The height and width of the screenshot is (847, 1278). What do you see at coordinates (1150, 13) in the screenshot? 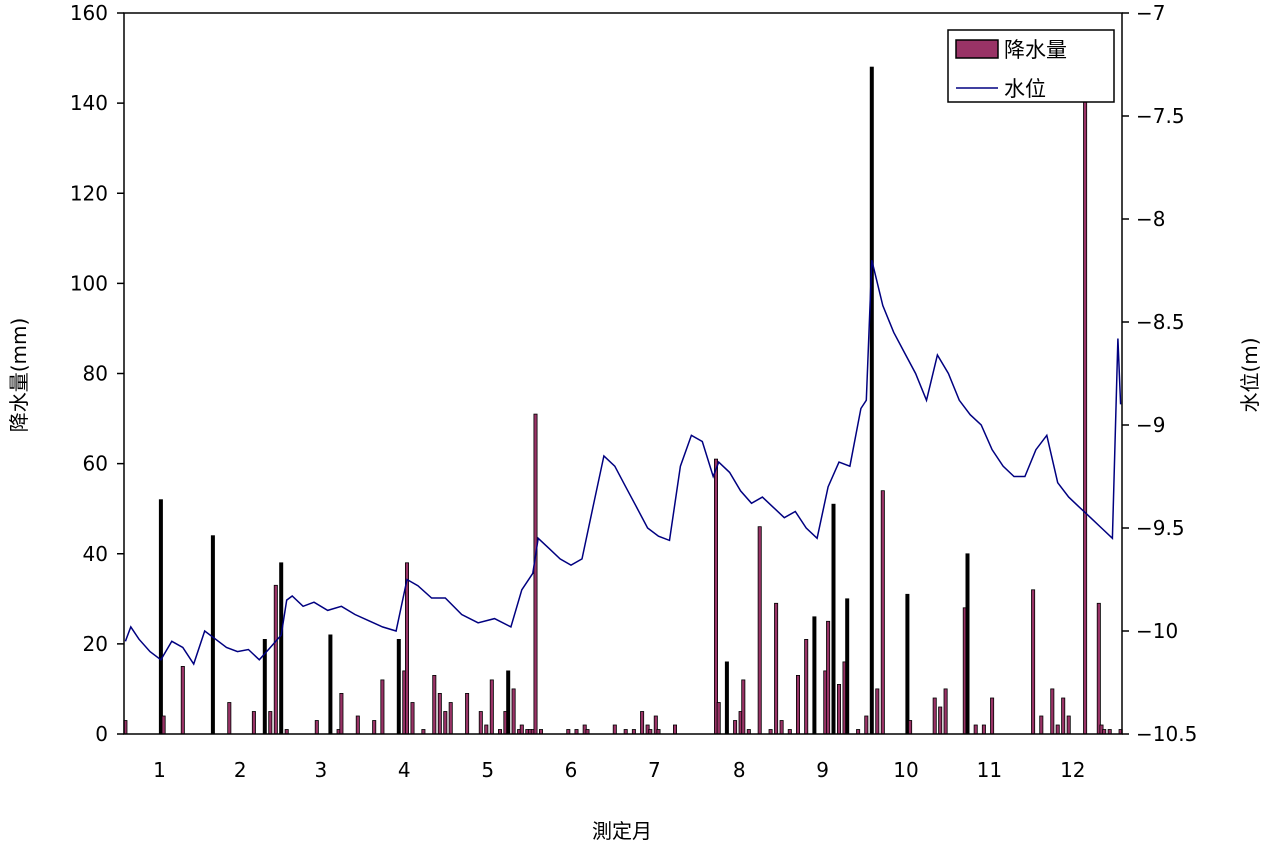
I see `right-axis-tick-label: −7` at bounding box center [1150, 13].